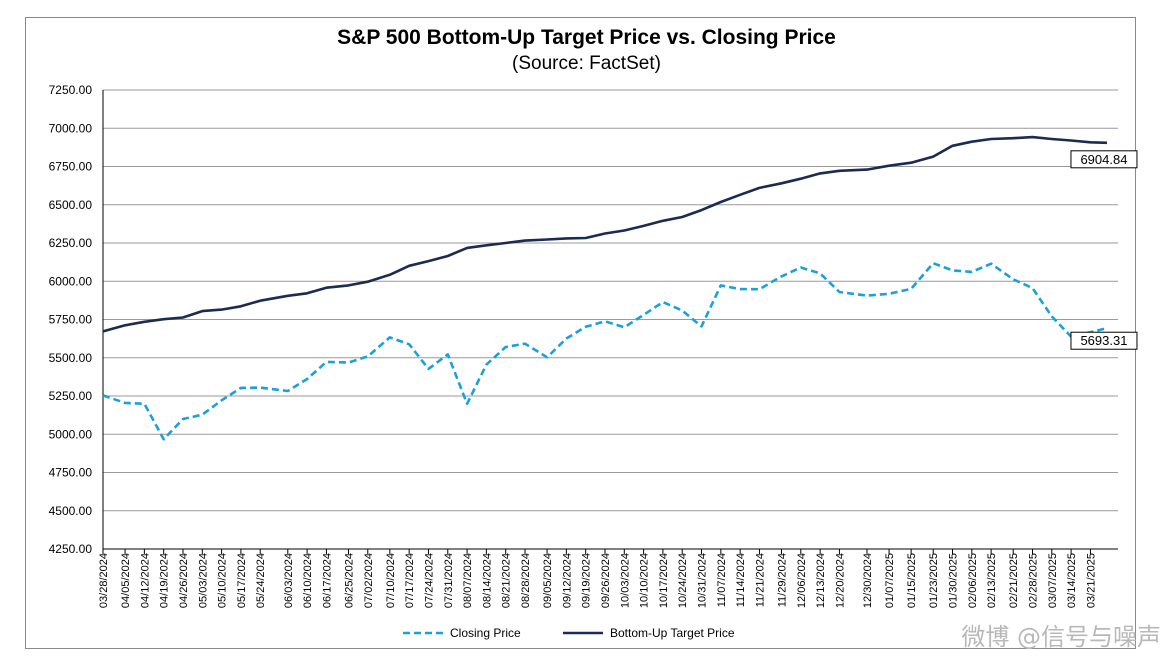  Describe the element at coordinates (327, 580) in the screenshot. I see `x-tick-label: 06/17/2024` at that location.